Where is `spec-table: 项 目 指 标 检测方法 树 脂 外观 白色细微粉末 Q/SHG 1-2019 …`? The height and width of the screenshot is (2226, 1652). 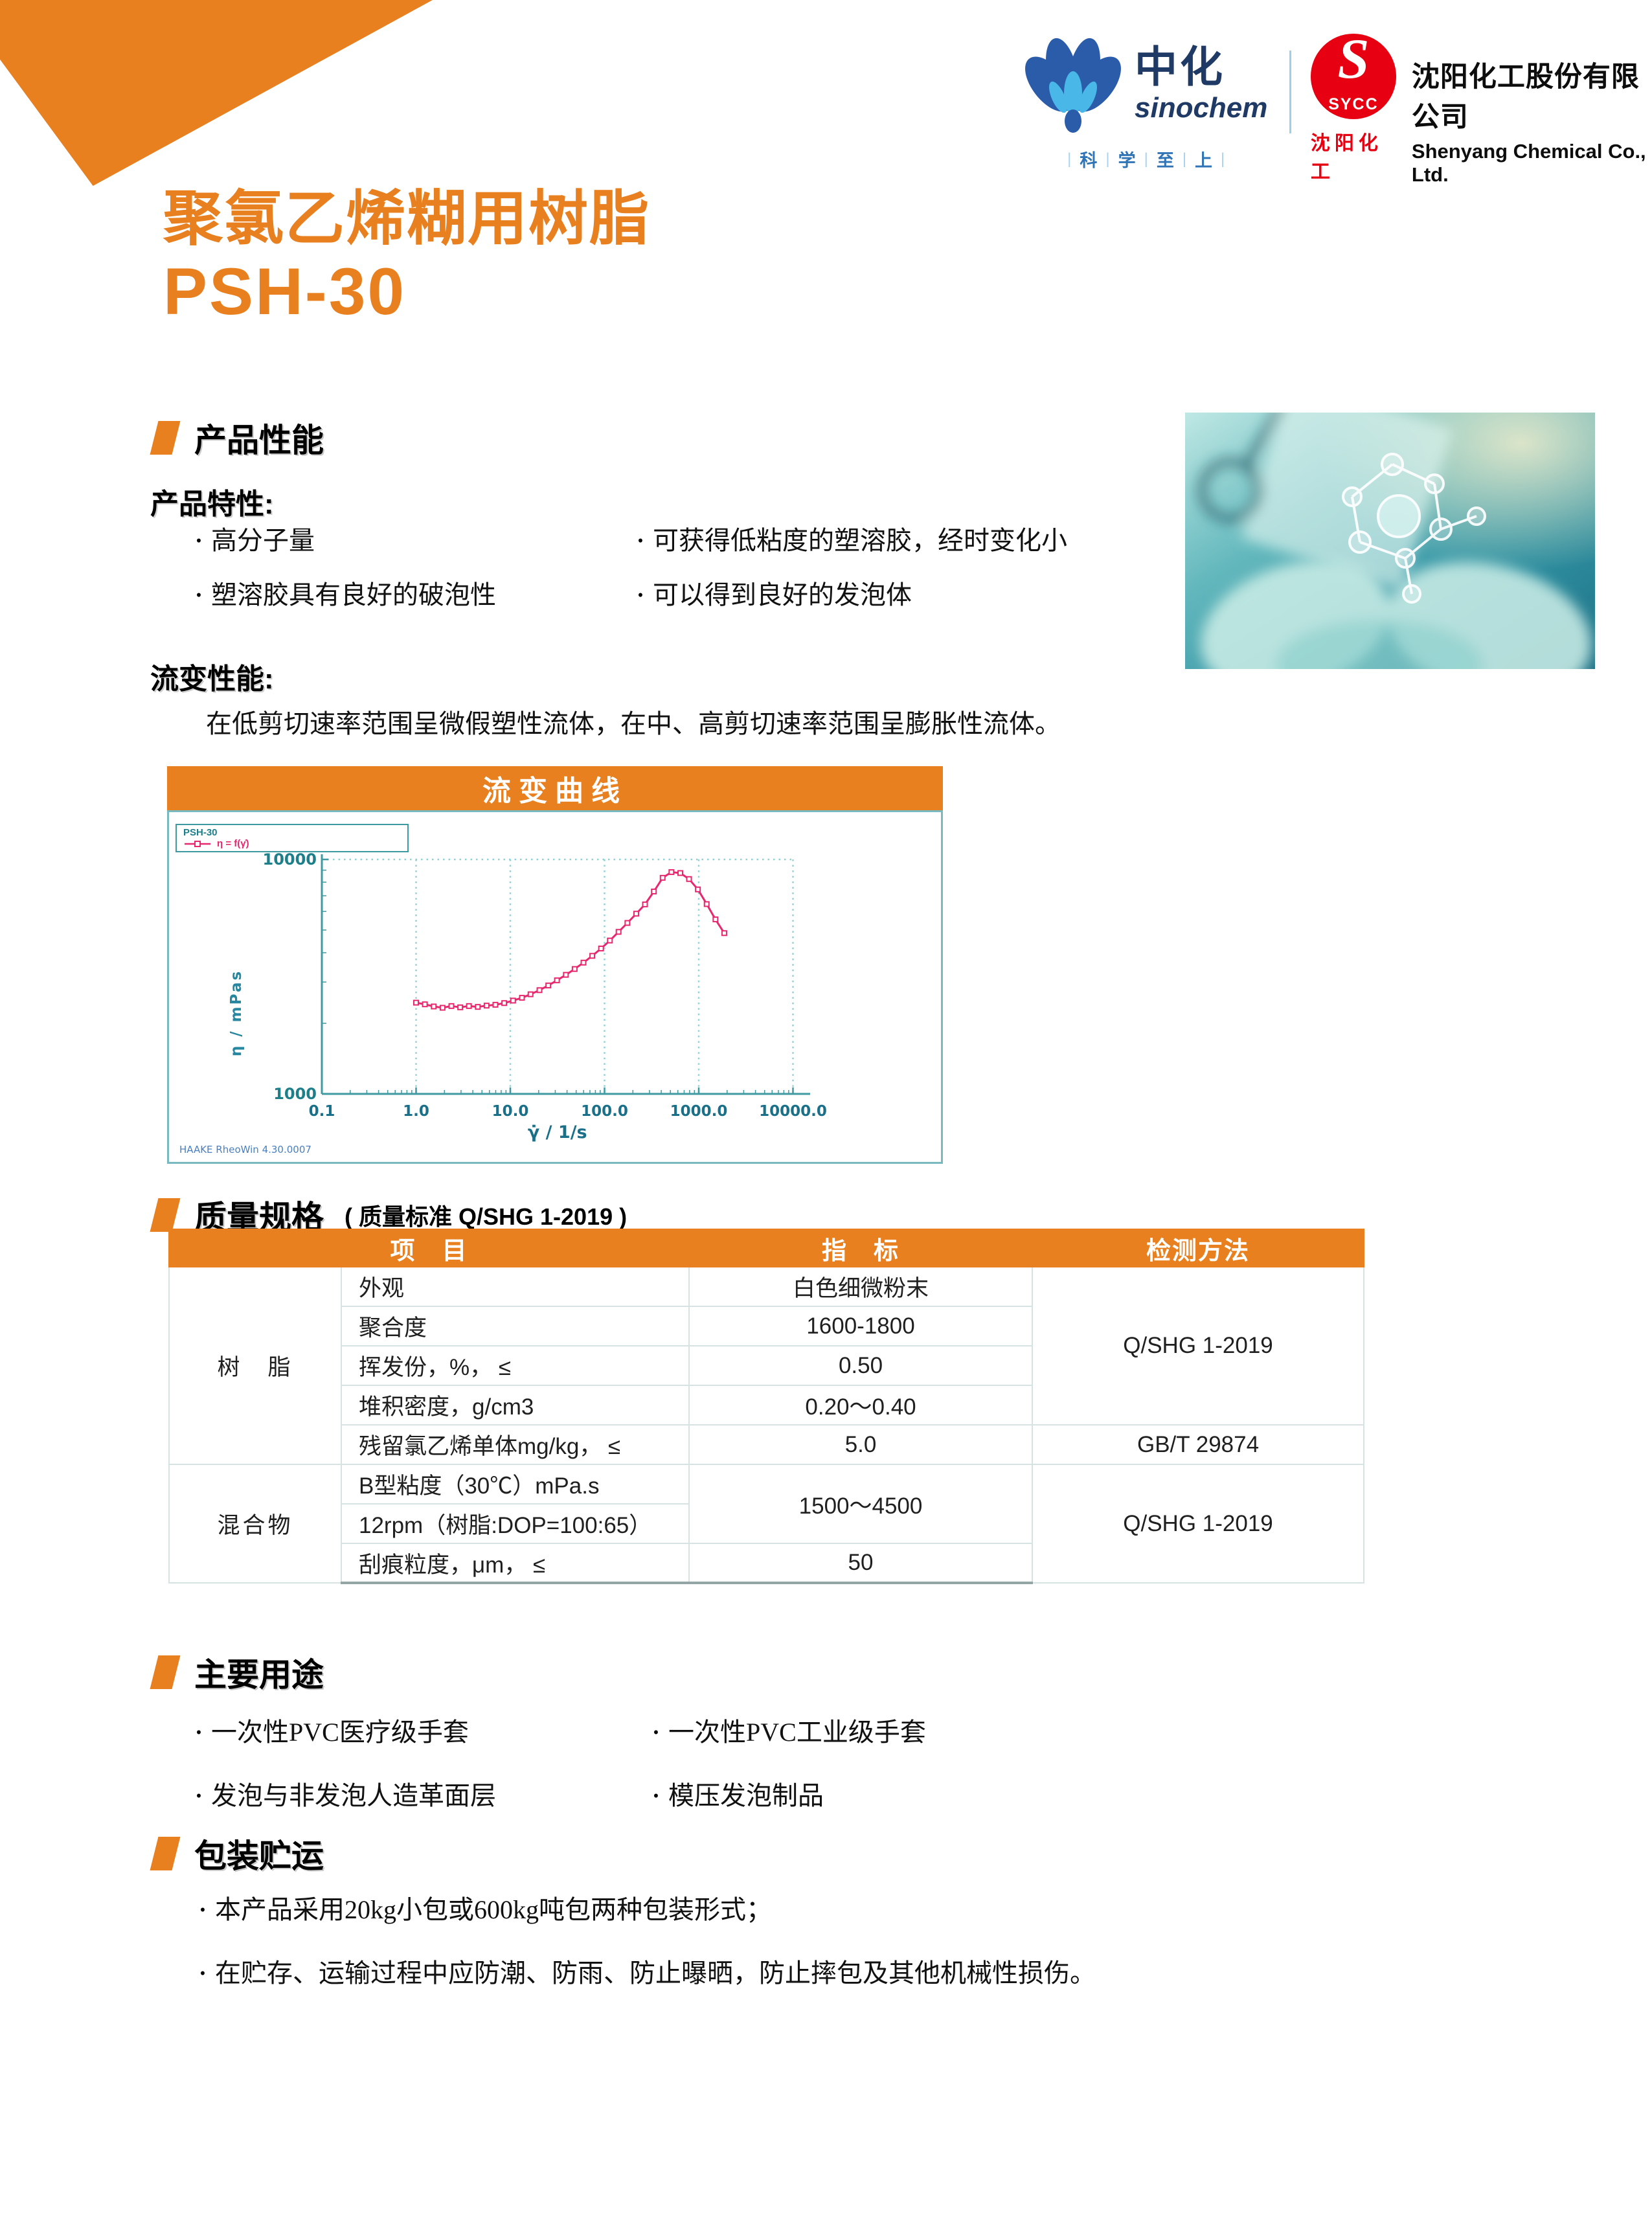 spec-table: 项 目 指 标 检测方法 树 脂 外观 白色细微粉末 Q/SHG 1-2019 … is located at coordinates (767, 1406).